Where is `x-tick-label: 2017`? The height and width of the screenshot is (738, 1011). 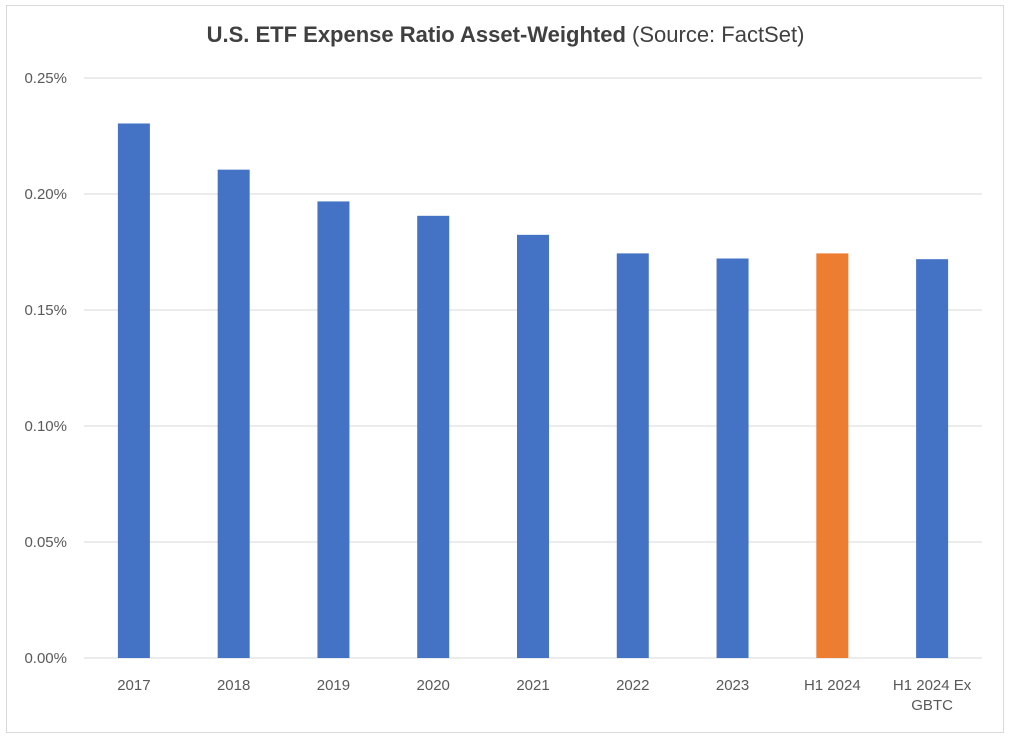 x-tick-label: 2017 is located at coordinates (133, 685).